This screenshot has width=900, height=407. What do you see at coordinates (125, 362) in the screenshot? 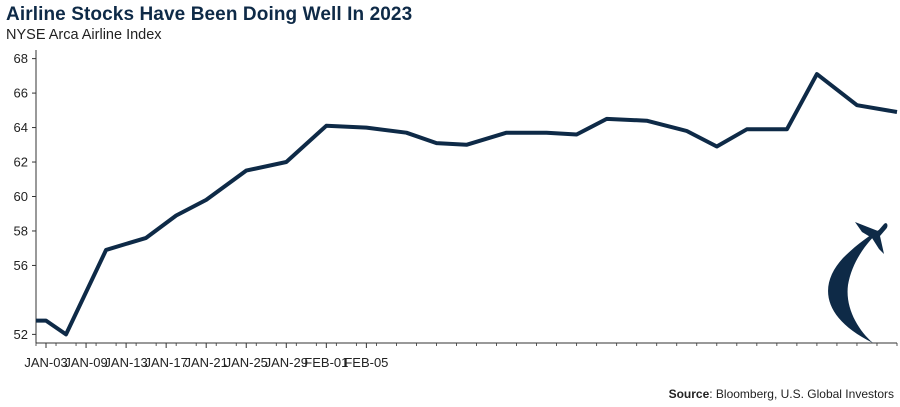
I see `x-tick-label: JAN-13` at bounding box center [125, 362].